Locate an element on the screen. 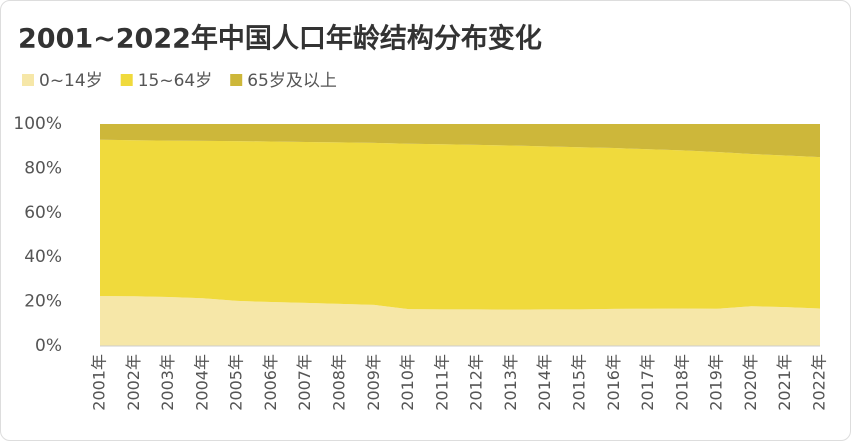  y-tick-label: 60% is located at coordinates (43, 213).